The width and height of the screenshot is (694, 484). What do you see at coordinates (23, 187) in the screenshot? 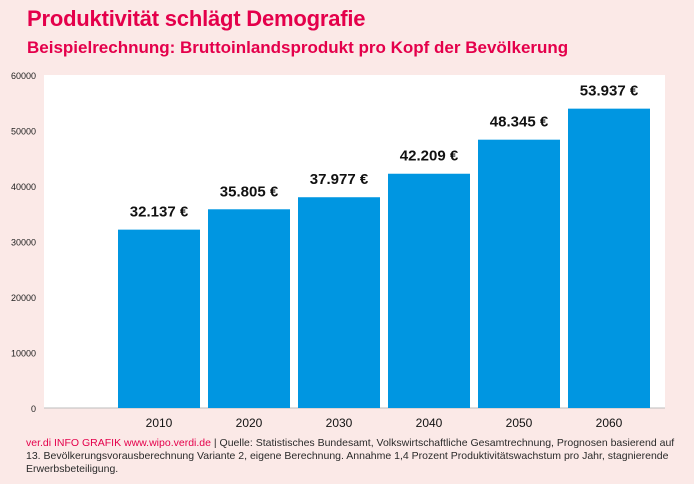
I see `y-tick-label: 40000` at bounding box center [23, 187].